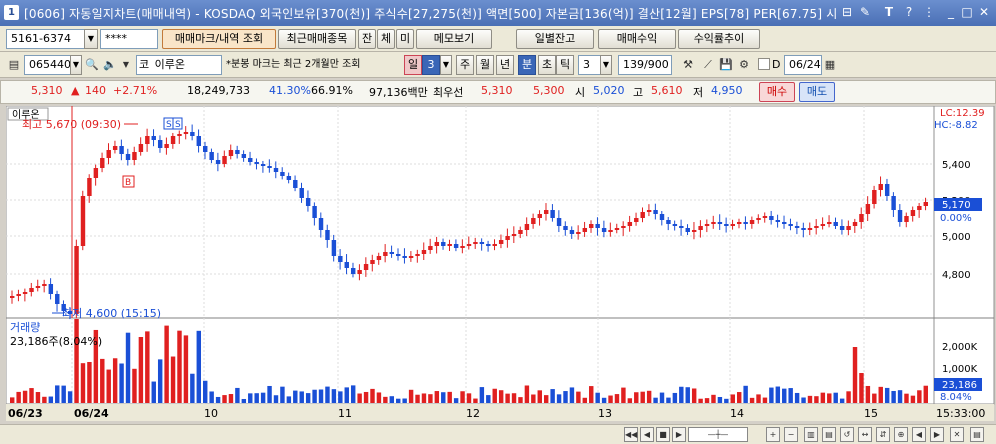  Describe the element at coordinates (76, 65) in the screenshot. I see `code-dropdown-icon: ▼` at that location.